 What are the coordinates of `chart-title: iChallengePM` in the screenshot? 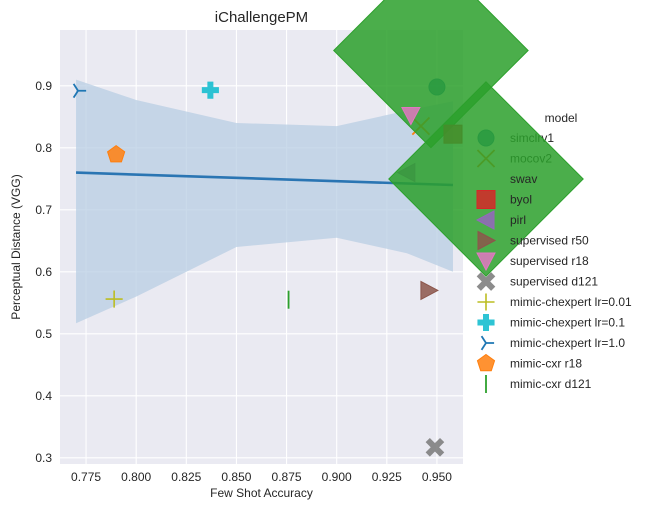 It's located at (261, 17).